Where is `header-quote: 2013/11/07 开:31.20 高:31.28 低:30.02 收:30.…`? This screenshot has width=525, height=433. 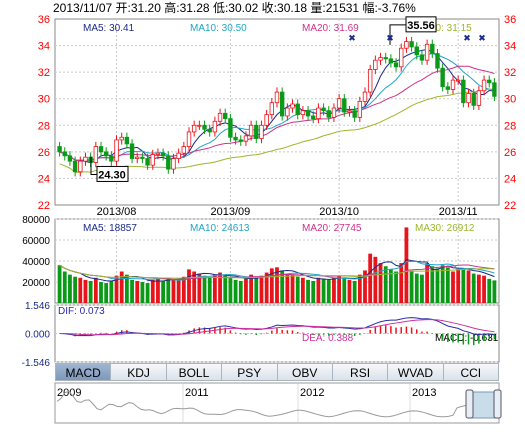 header-quote: 2013/11/07 开:31.20 高:31.28 低:30.02 收:30.… is located at coordinates (234, 7).